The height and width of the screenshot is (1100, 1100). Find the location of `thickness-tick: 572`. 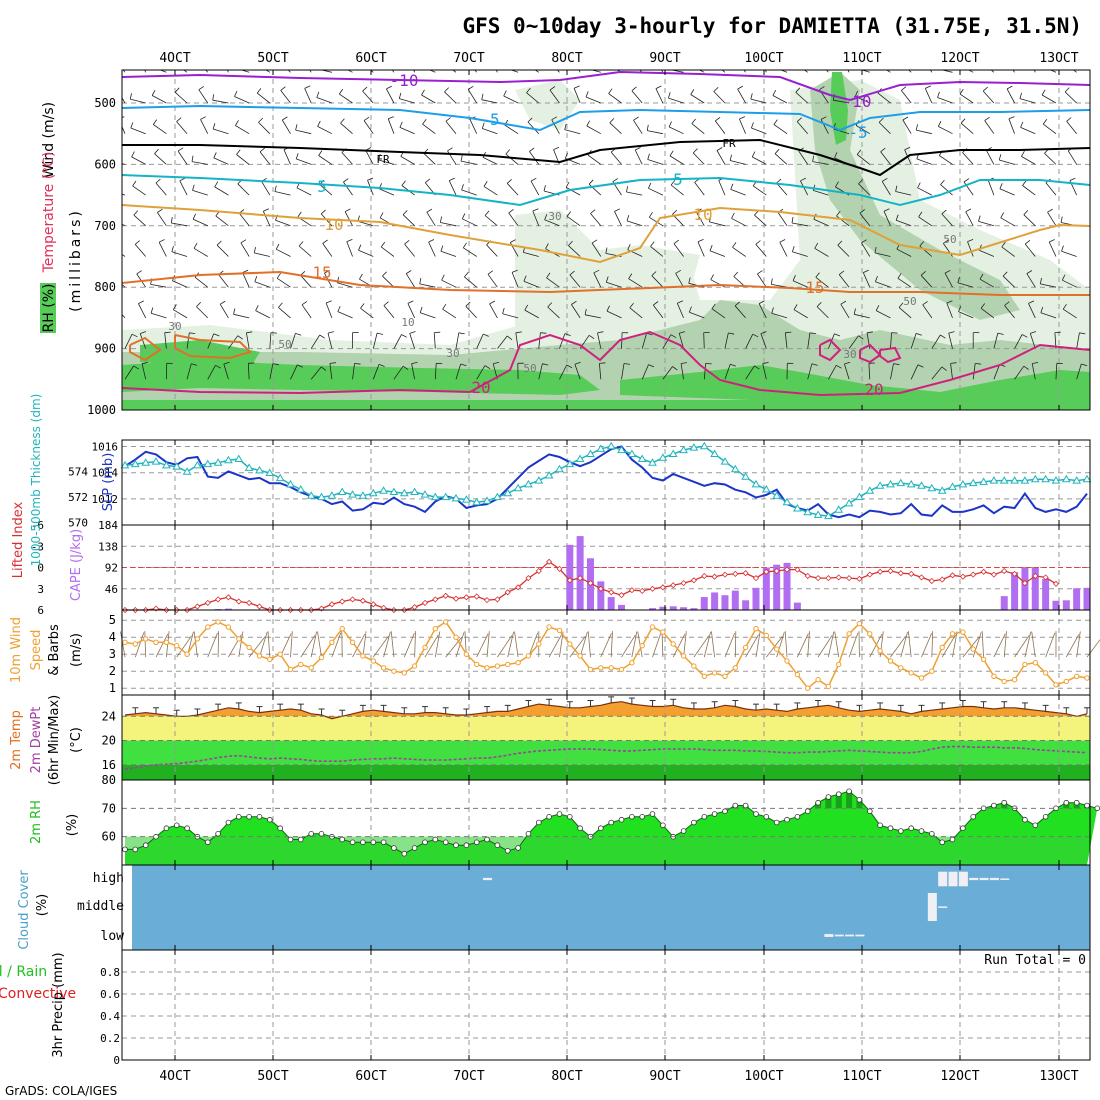

thickness-tick: 572 is located at coordinates (78, 497).